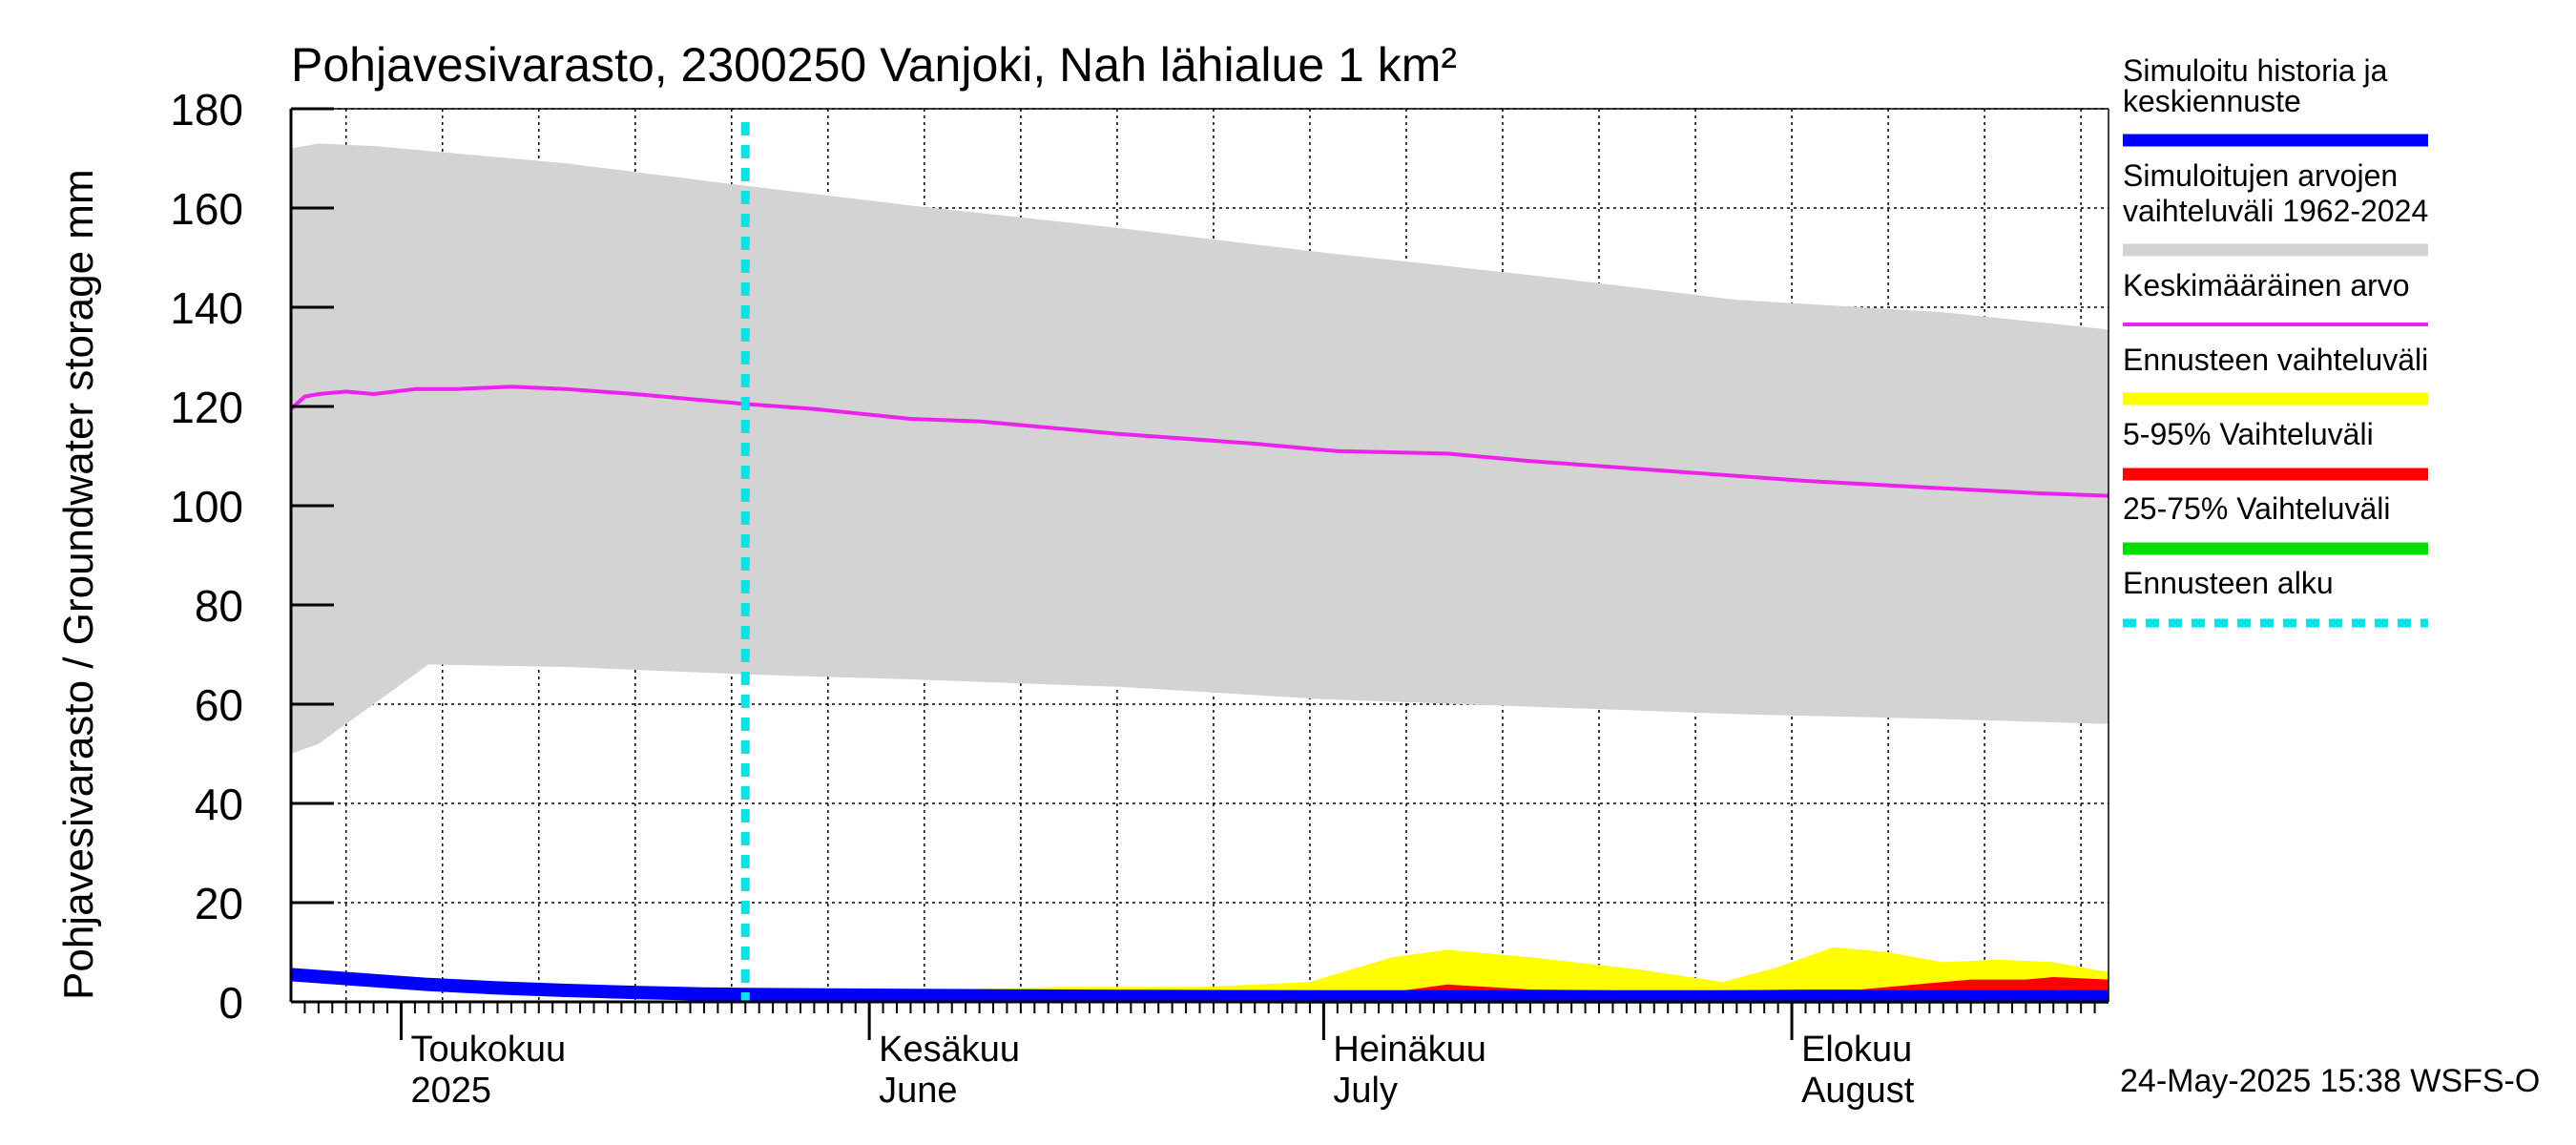 The width and height of the screenshot is (2576, 1145). What do you see at coordinates (219, 705) in the screenshot?
I see `y-tick-label: 60` at bounding box center [219, 705].